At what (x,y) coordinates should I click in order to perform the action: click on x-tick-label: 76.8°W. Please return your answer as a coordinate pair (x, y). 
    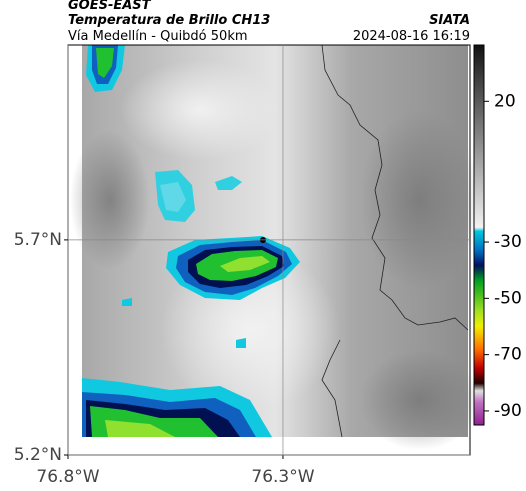
    Looking at the image, I should click on (67, 477).